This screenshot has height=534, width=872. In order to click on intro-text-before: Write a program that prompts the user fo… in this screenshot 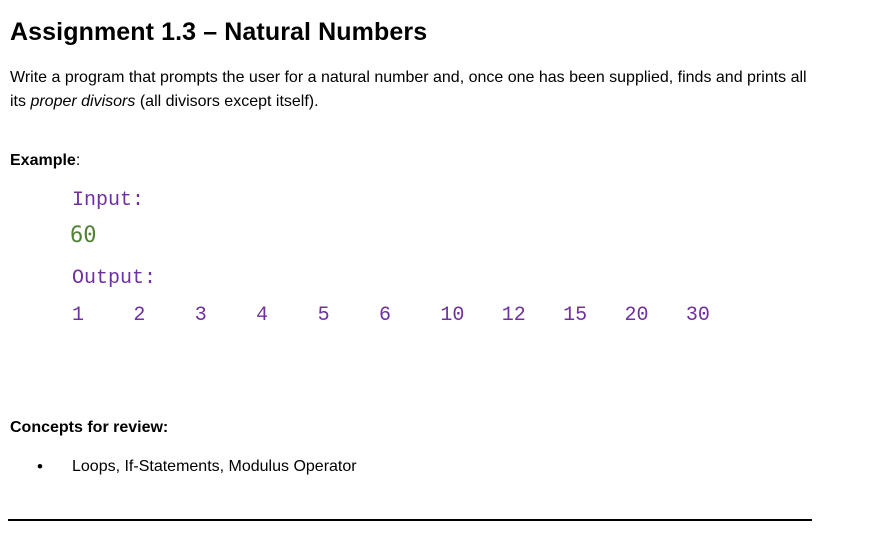, I will do `click(408, 89)`.